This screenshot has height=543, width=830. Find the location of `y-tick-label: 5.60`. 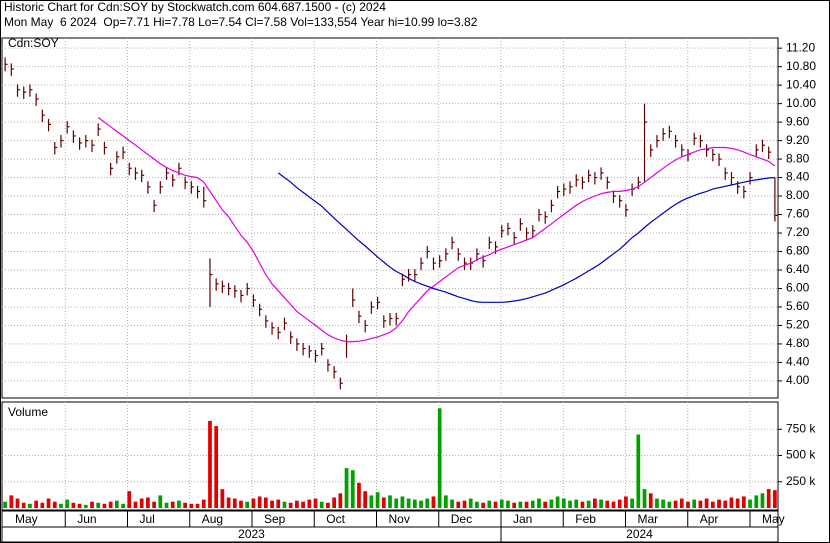

y-tick-label: 5.60 is located at coordinates (798, 306).